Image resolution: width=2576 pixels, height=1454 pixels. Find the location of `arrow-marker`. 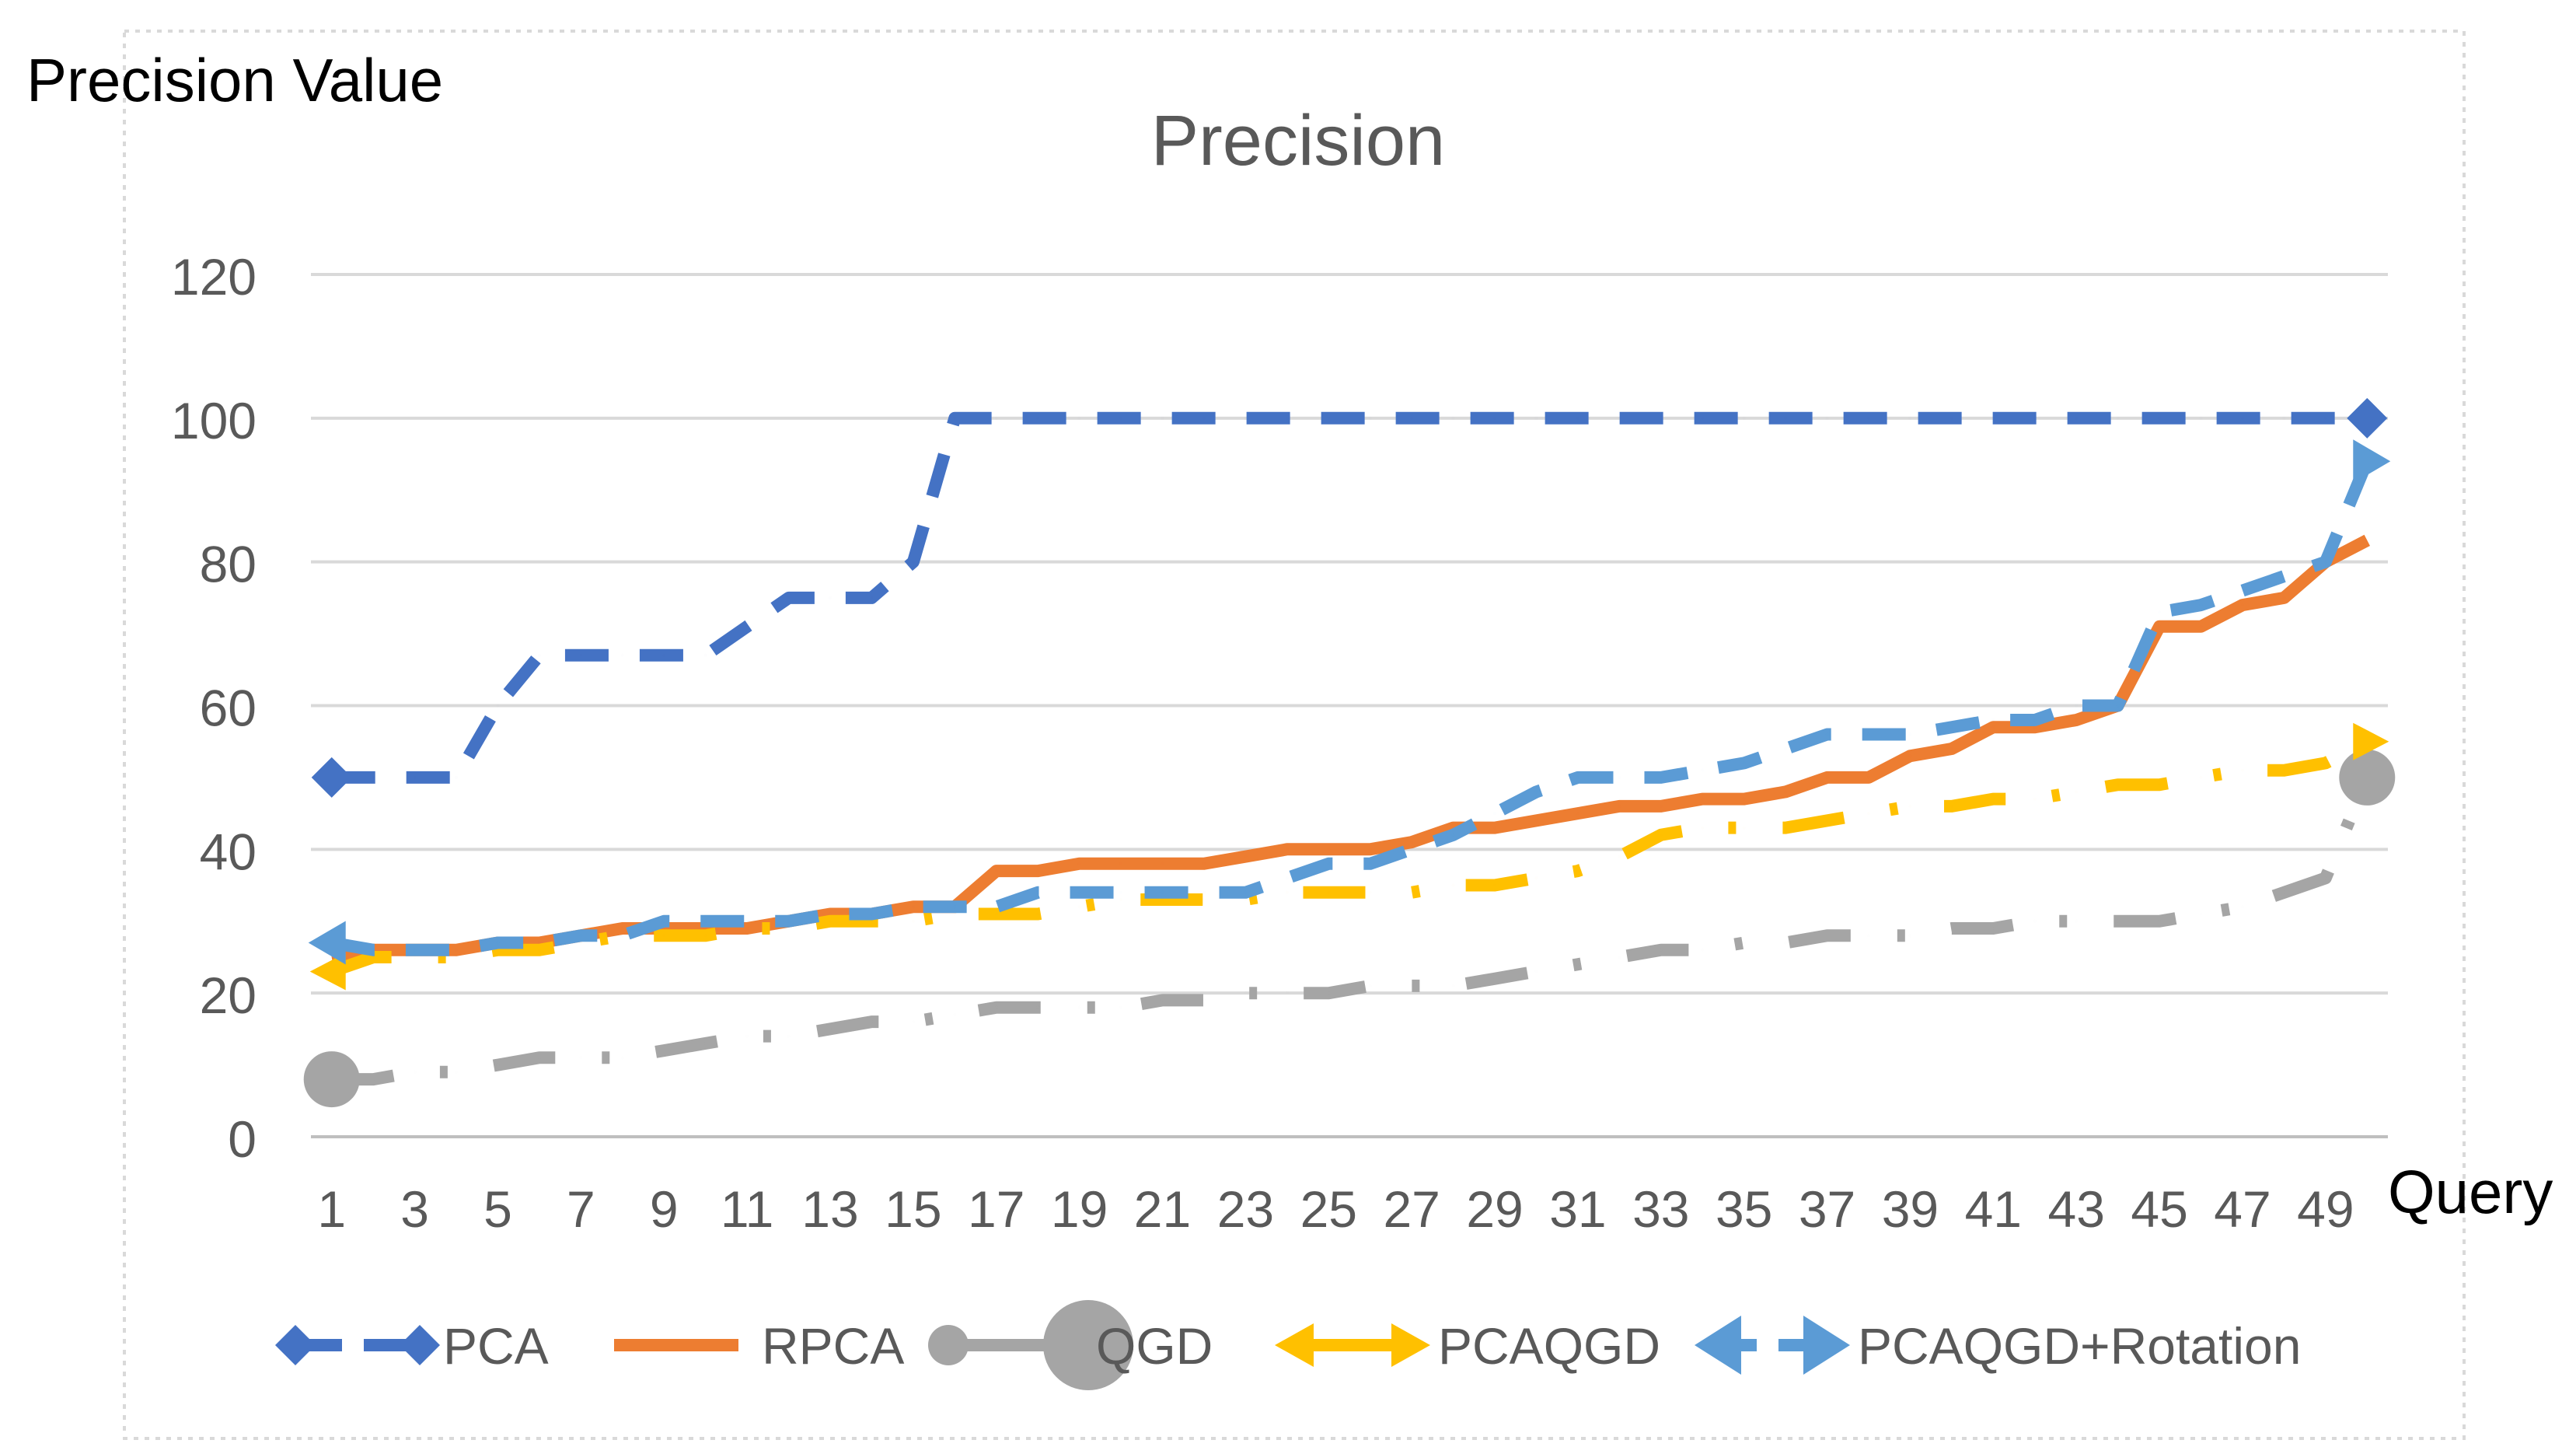

arrow-marker is located at coordinates (328, 972).